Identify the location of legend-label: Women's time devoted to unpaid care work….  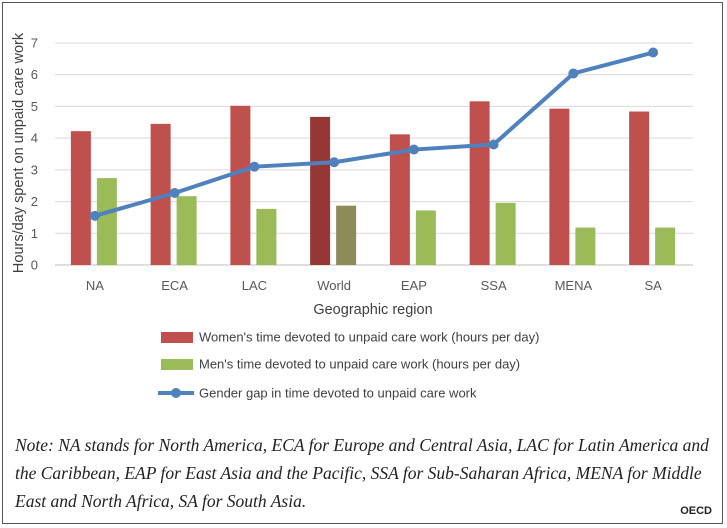
(369, 337).